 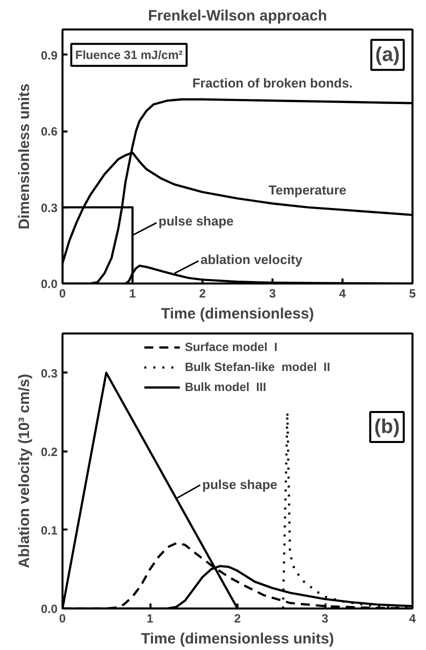 I want to click on annotation: (b), so click(x=387, y=427).